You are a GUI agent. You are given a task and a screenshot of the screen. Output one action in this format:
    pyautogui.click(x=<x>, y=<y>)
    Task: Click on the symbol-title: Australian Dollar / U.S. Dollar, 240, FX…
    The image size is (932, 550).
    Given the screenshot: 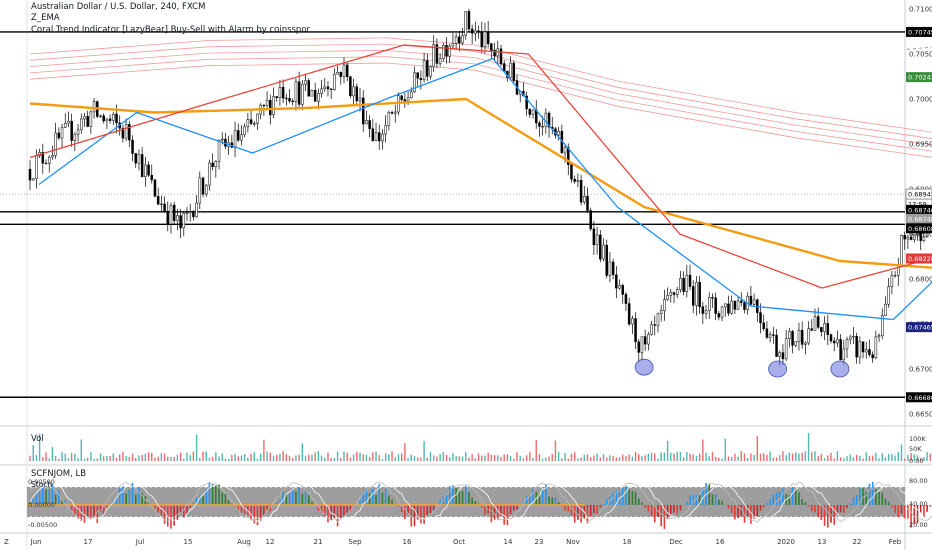 What is the action you would take?
    pyautogui.click(x=118, y=7)
    